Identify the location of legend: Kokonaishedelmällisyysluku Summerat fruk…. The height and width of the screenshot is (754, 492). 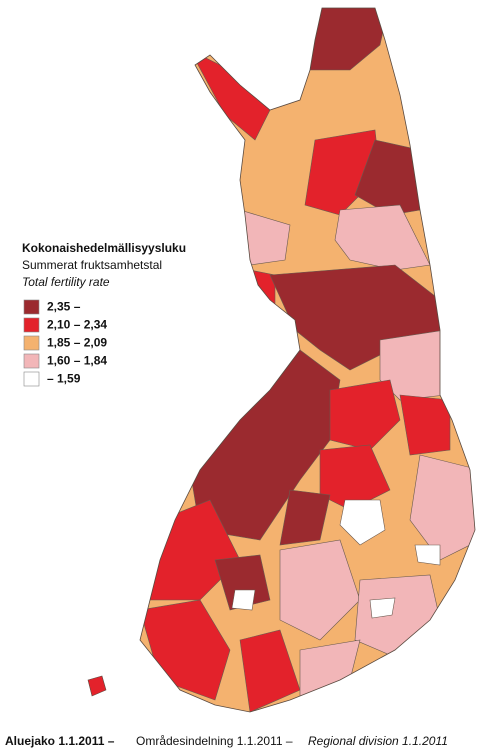
(104, 314).